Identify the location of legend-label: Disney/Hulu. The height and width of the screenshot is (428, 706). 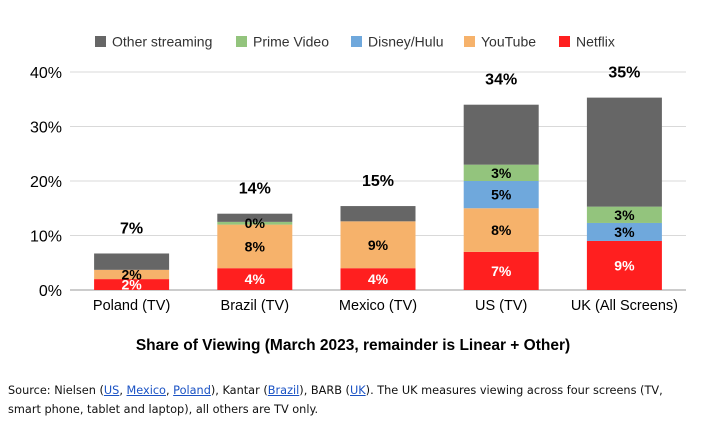
(405, 42).